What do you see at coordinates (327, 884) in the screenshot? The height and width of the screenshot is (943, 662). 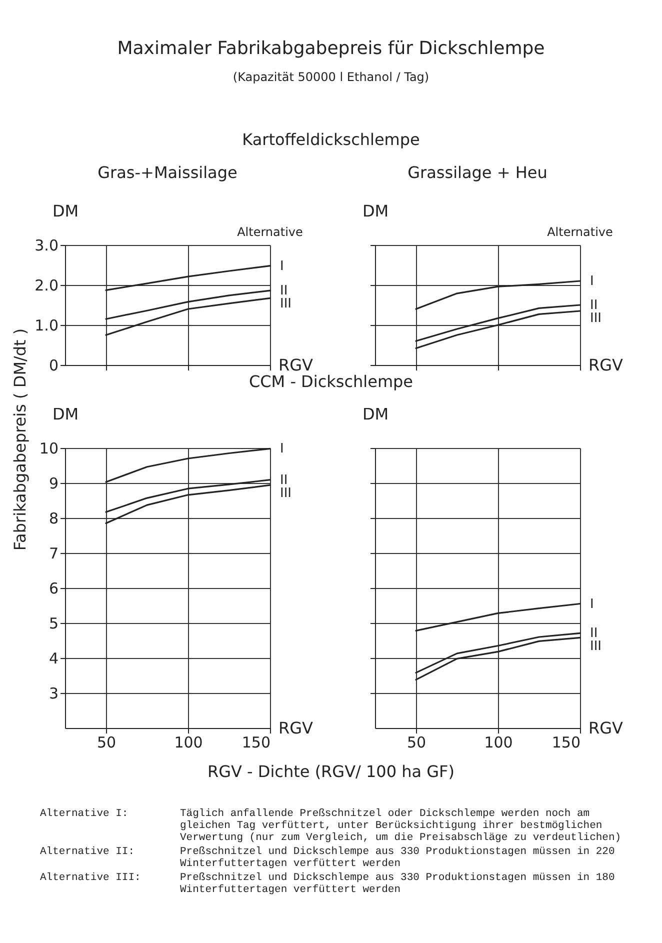 I see `text: Alternative III: Preßschnitzel und Dickschlempe aus 330 Produktionstagen müssen in 180 Winterfuttertagen verfüttert werden` at bounding box center [327, 884].